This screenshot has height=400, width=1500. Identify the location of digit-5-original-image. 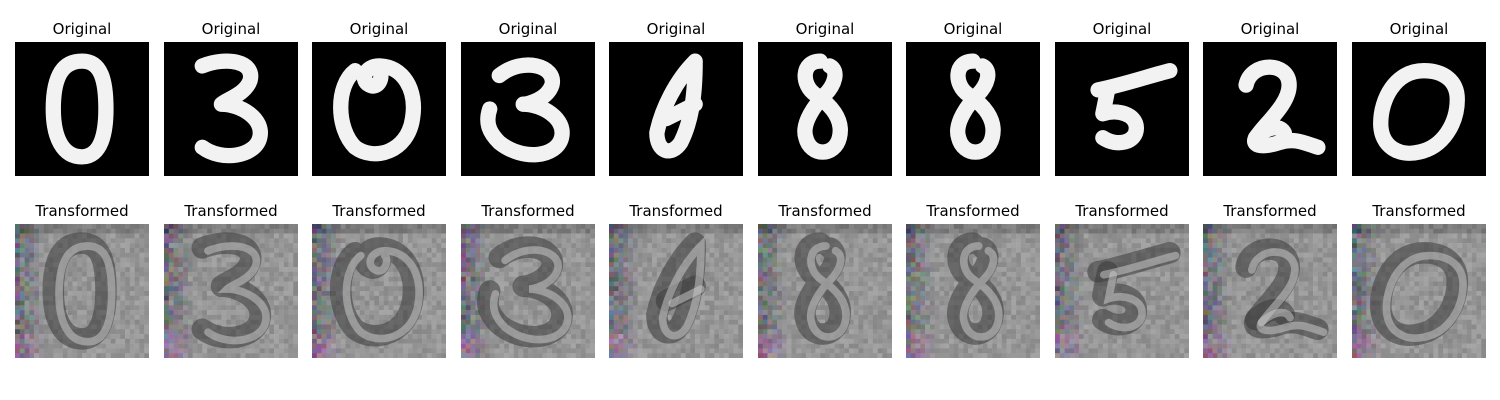
(1122, 109).